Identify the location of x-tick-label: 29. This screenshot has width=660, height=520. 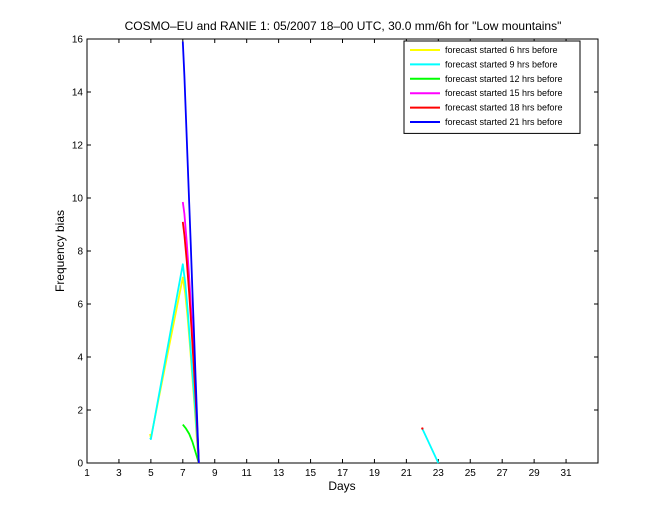
(535, 473).